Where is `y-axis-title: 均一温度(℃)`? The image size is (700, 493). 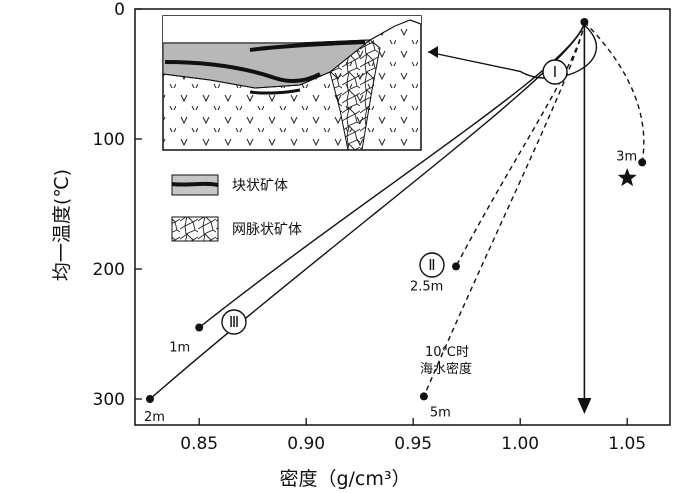 y-axis-title: 均一温度(℃) is located at coordinates (62, 225).